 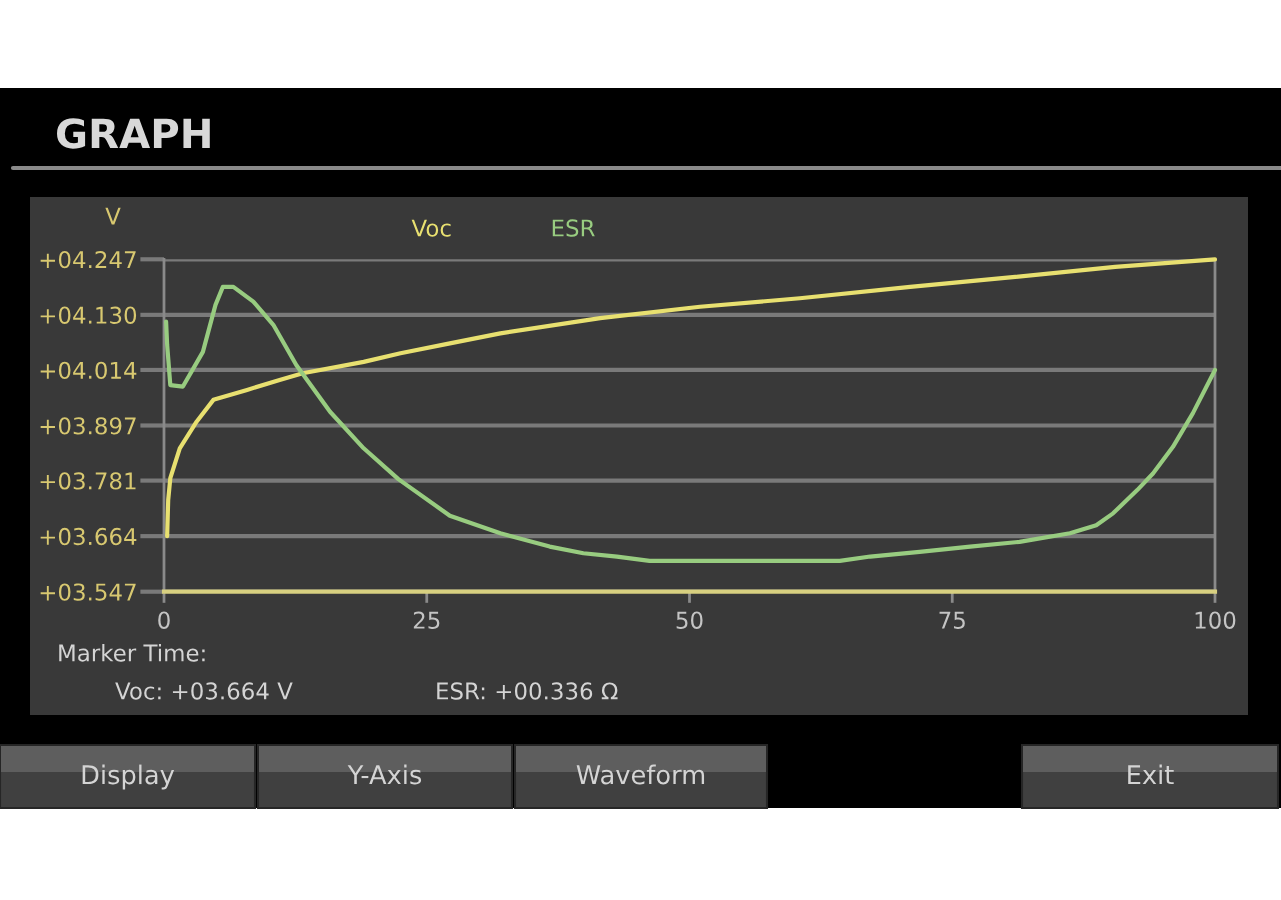 What do you see at coordinates (88, 536) in the screenshot?
I see `y-tick-label: +03.664` at bounding box center [88, 536].